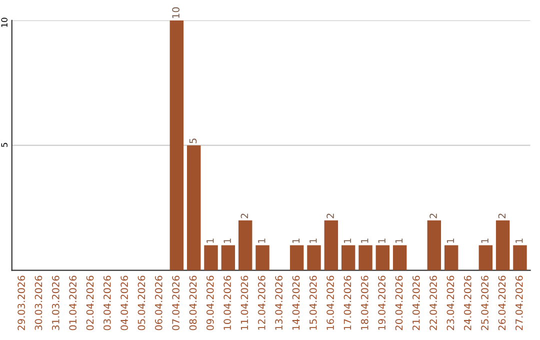  Describe the element at coordinates (433, 303) in the screenshot. I see `x-tick-label: 22.04.2026` at that location.